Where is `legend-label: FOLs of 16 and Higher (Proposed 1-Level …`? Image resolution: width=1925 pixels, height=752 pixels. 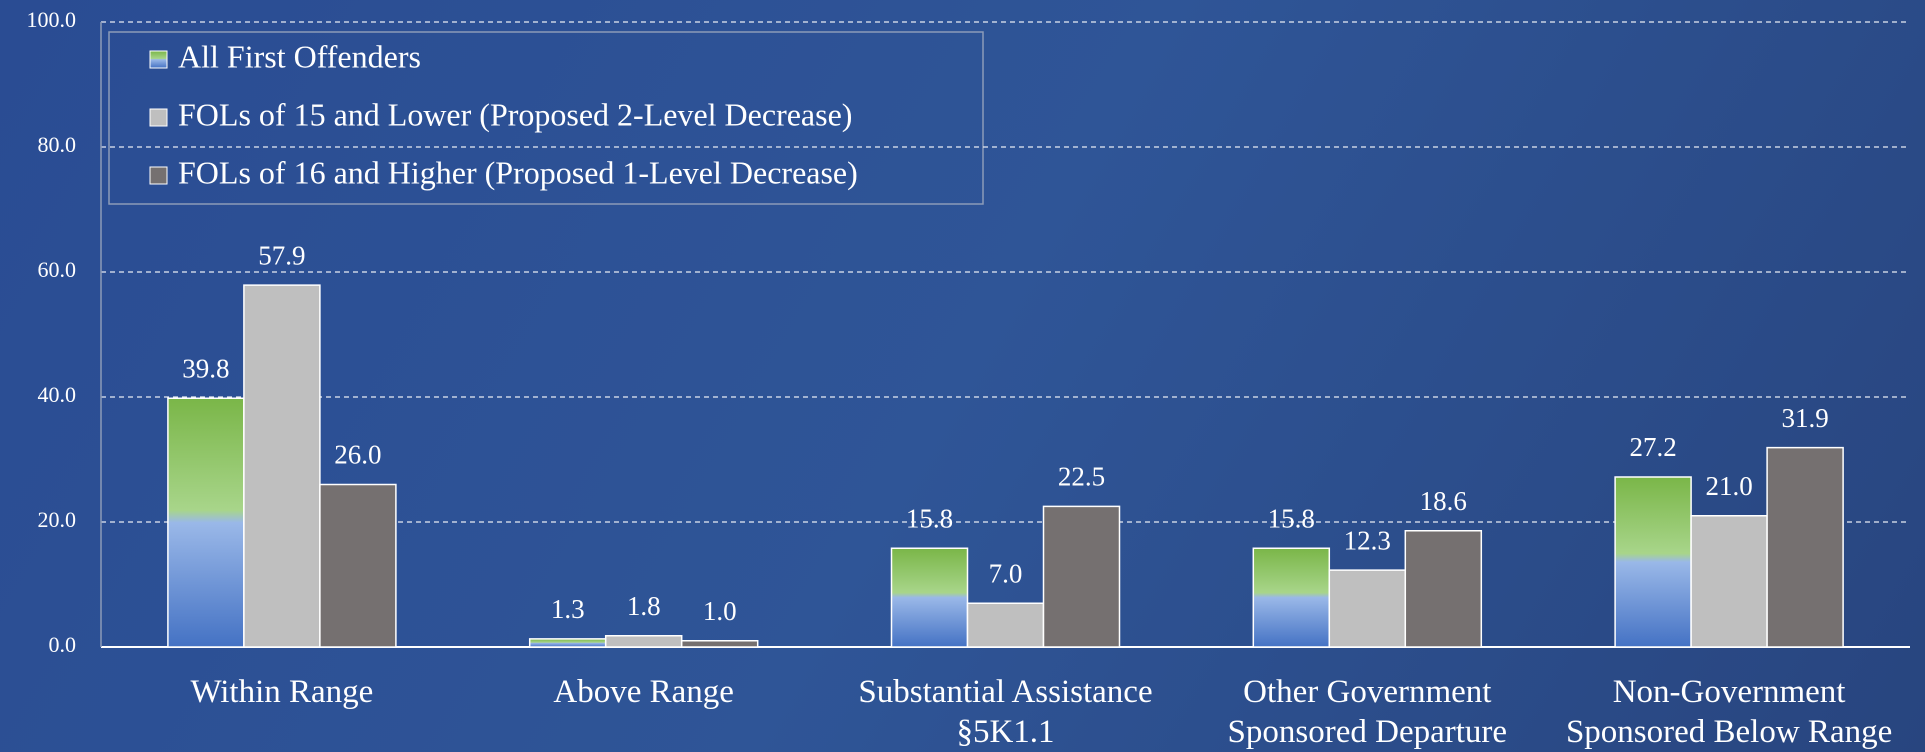
legend-label: FOLs of 16 and Higher (Proposed 1-Level … is located at coordinates (518, 172).